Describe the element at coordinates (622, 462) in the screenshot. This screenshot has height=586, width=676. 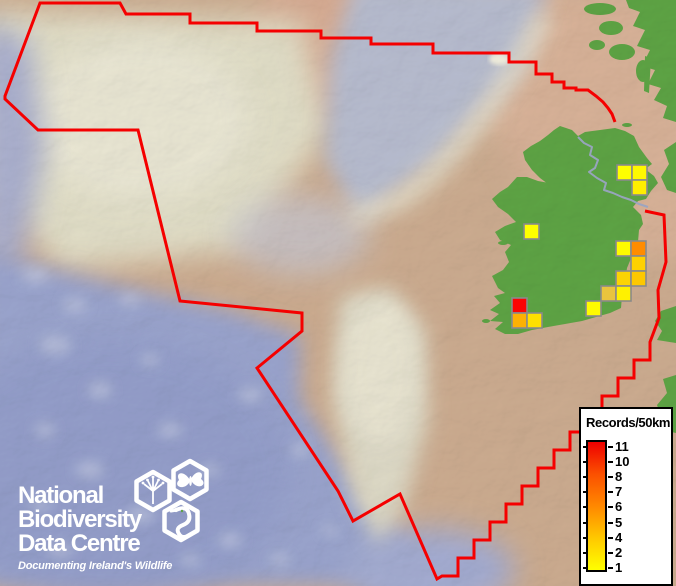
I see `legend-tick-label: 10` at that location.